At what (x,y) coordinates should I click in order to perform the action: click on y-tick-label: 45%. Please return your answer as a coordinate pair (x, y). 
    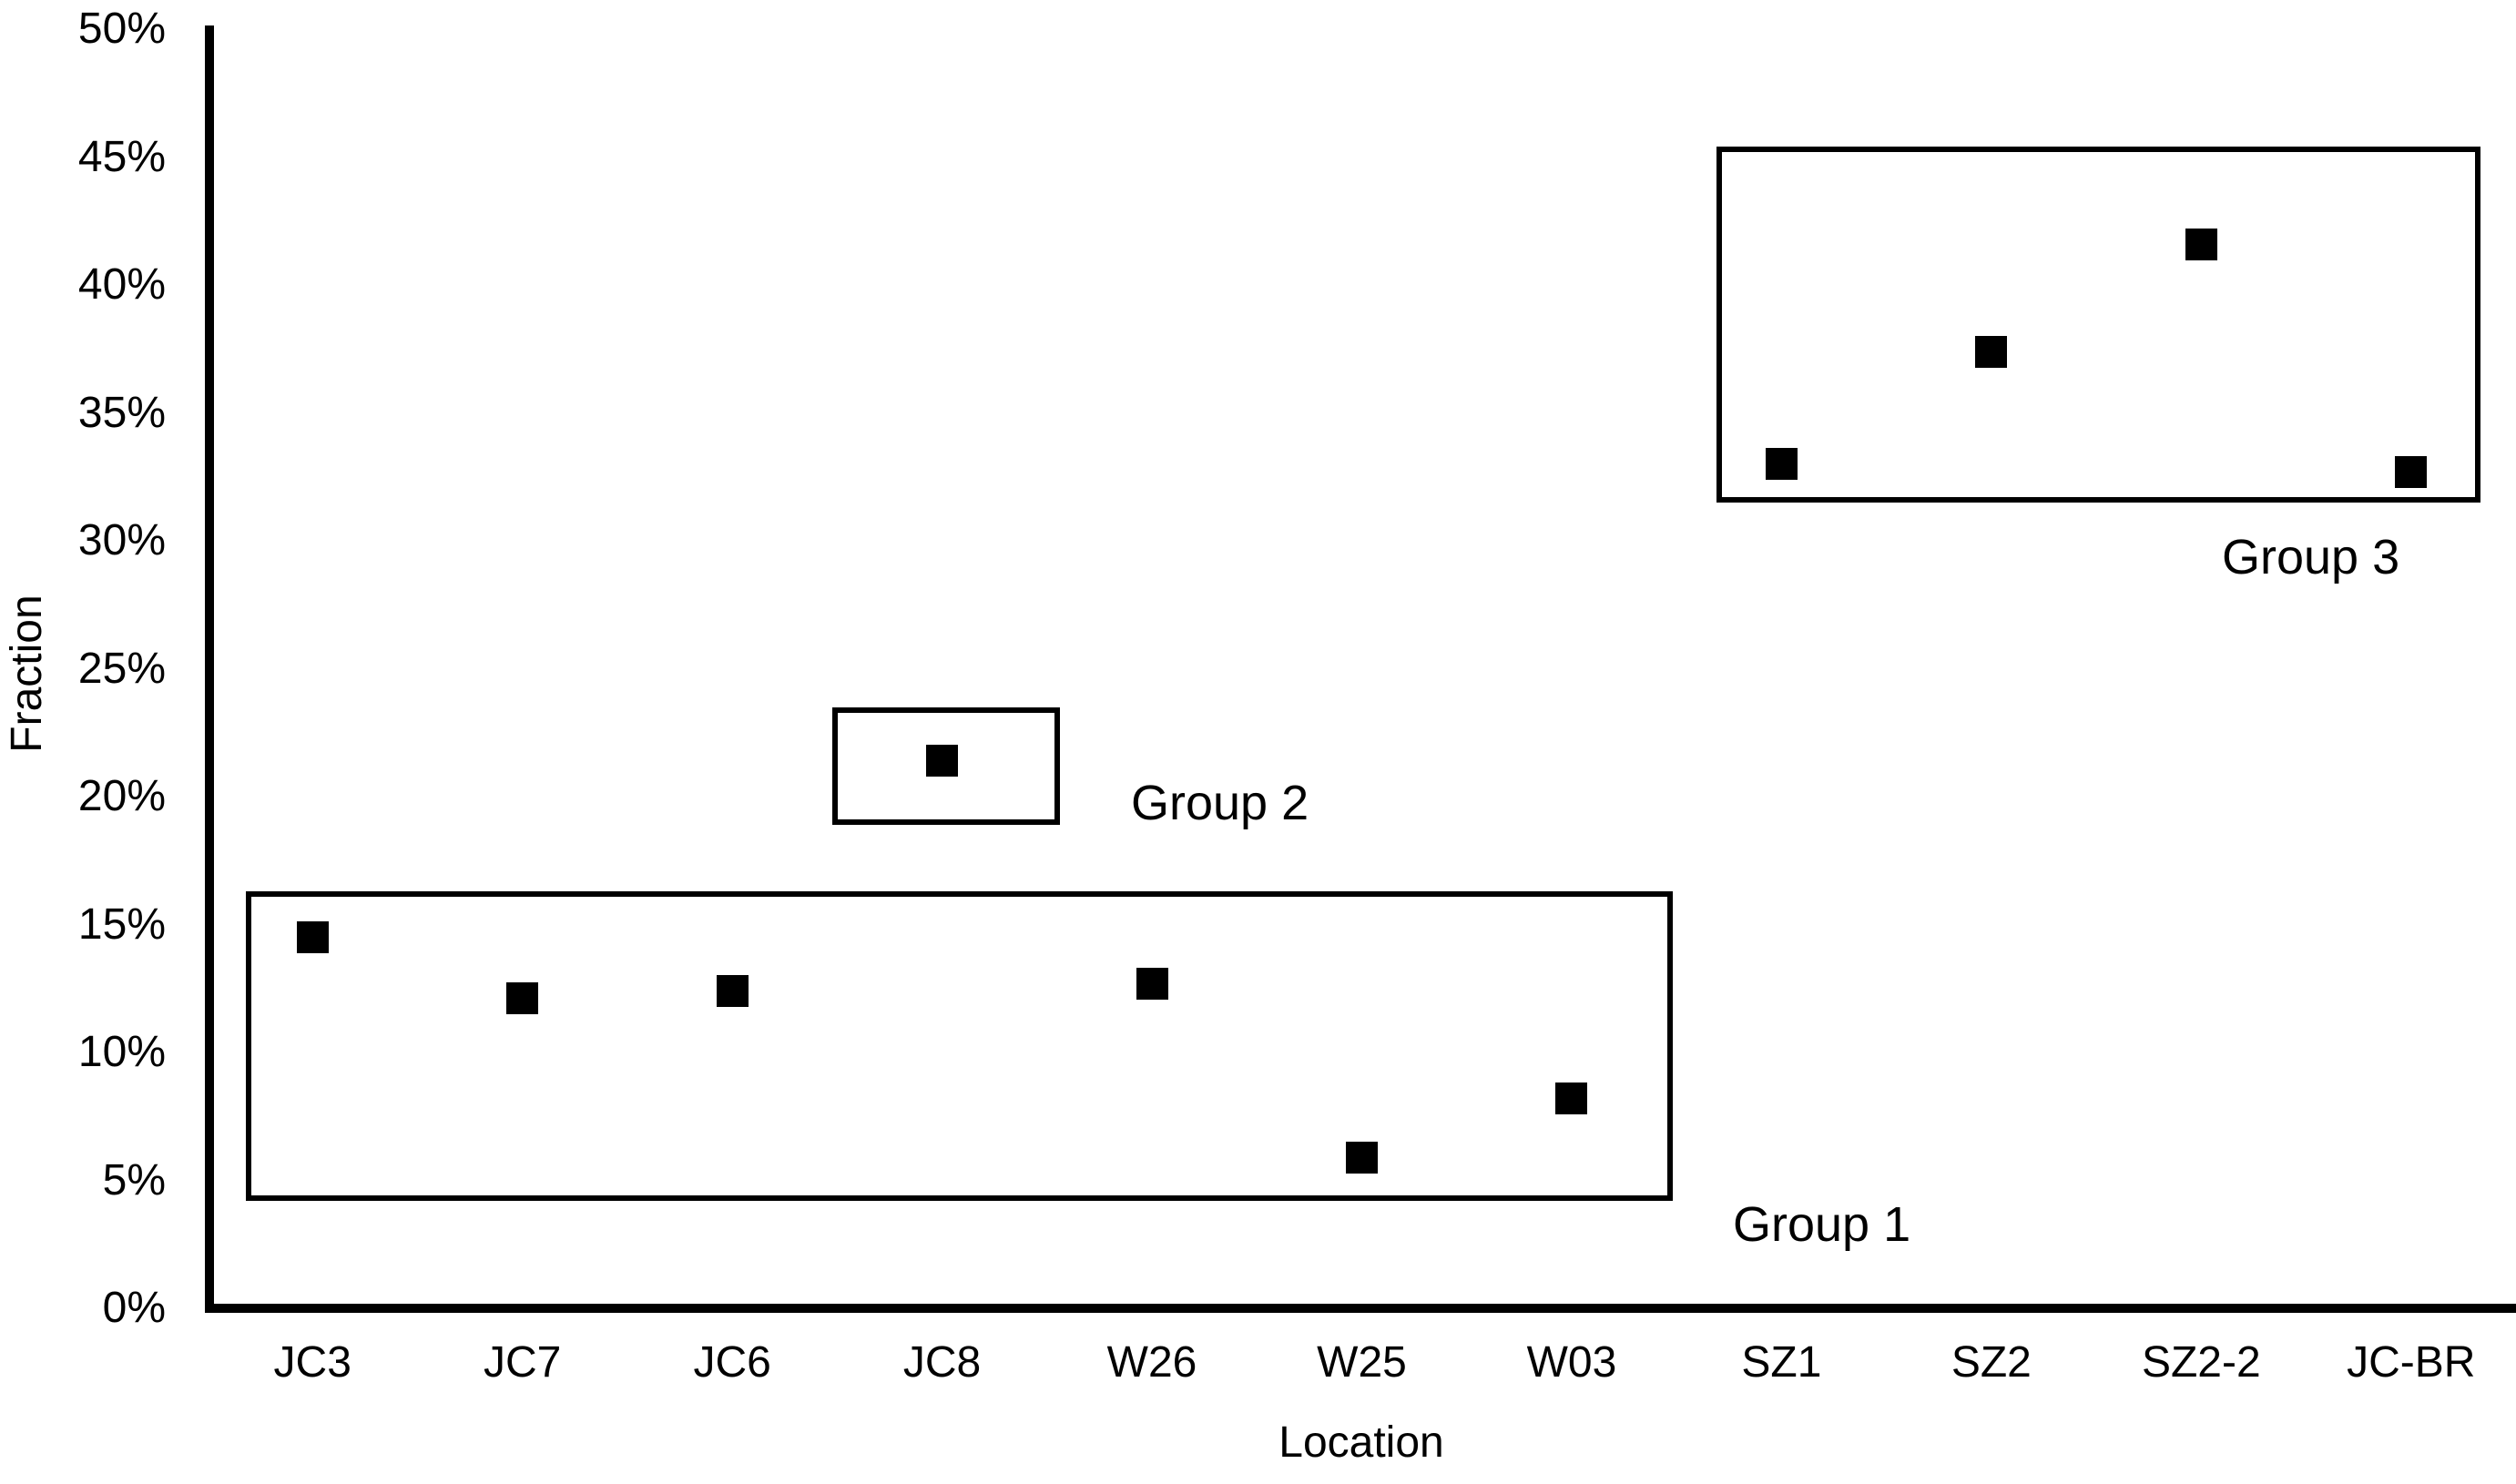
    Looking at the image, I should click on (121, 156).